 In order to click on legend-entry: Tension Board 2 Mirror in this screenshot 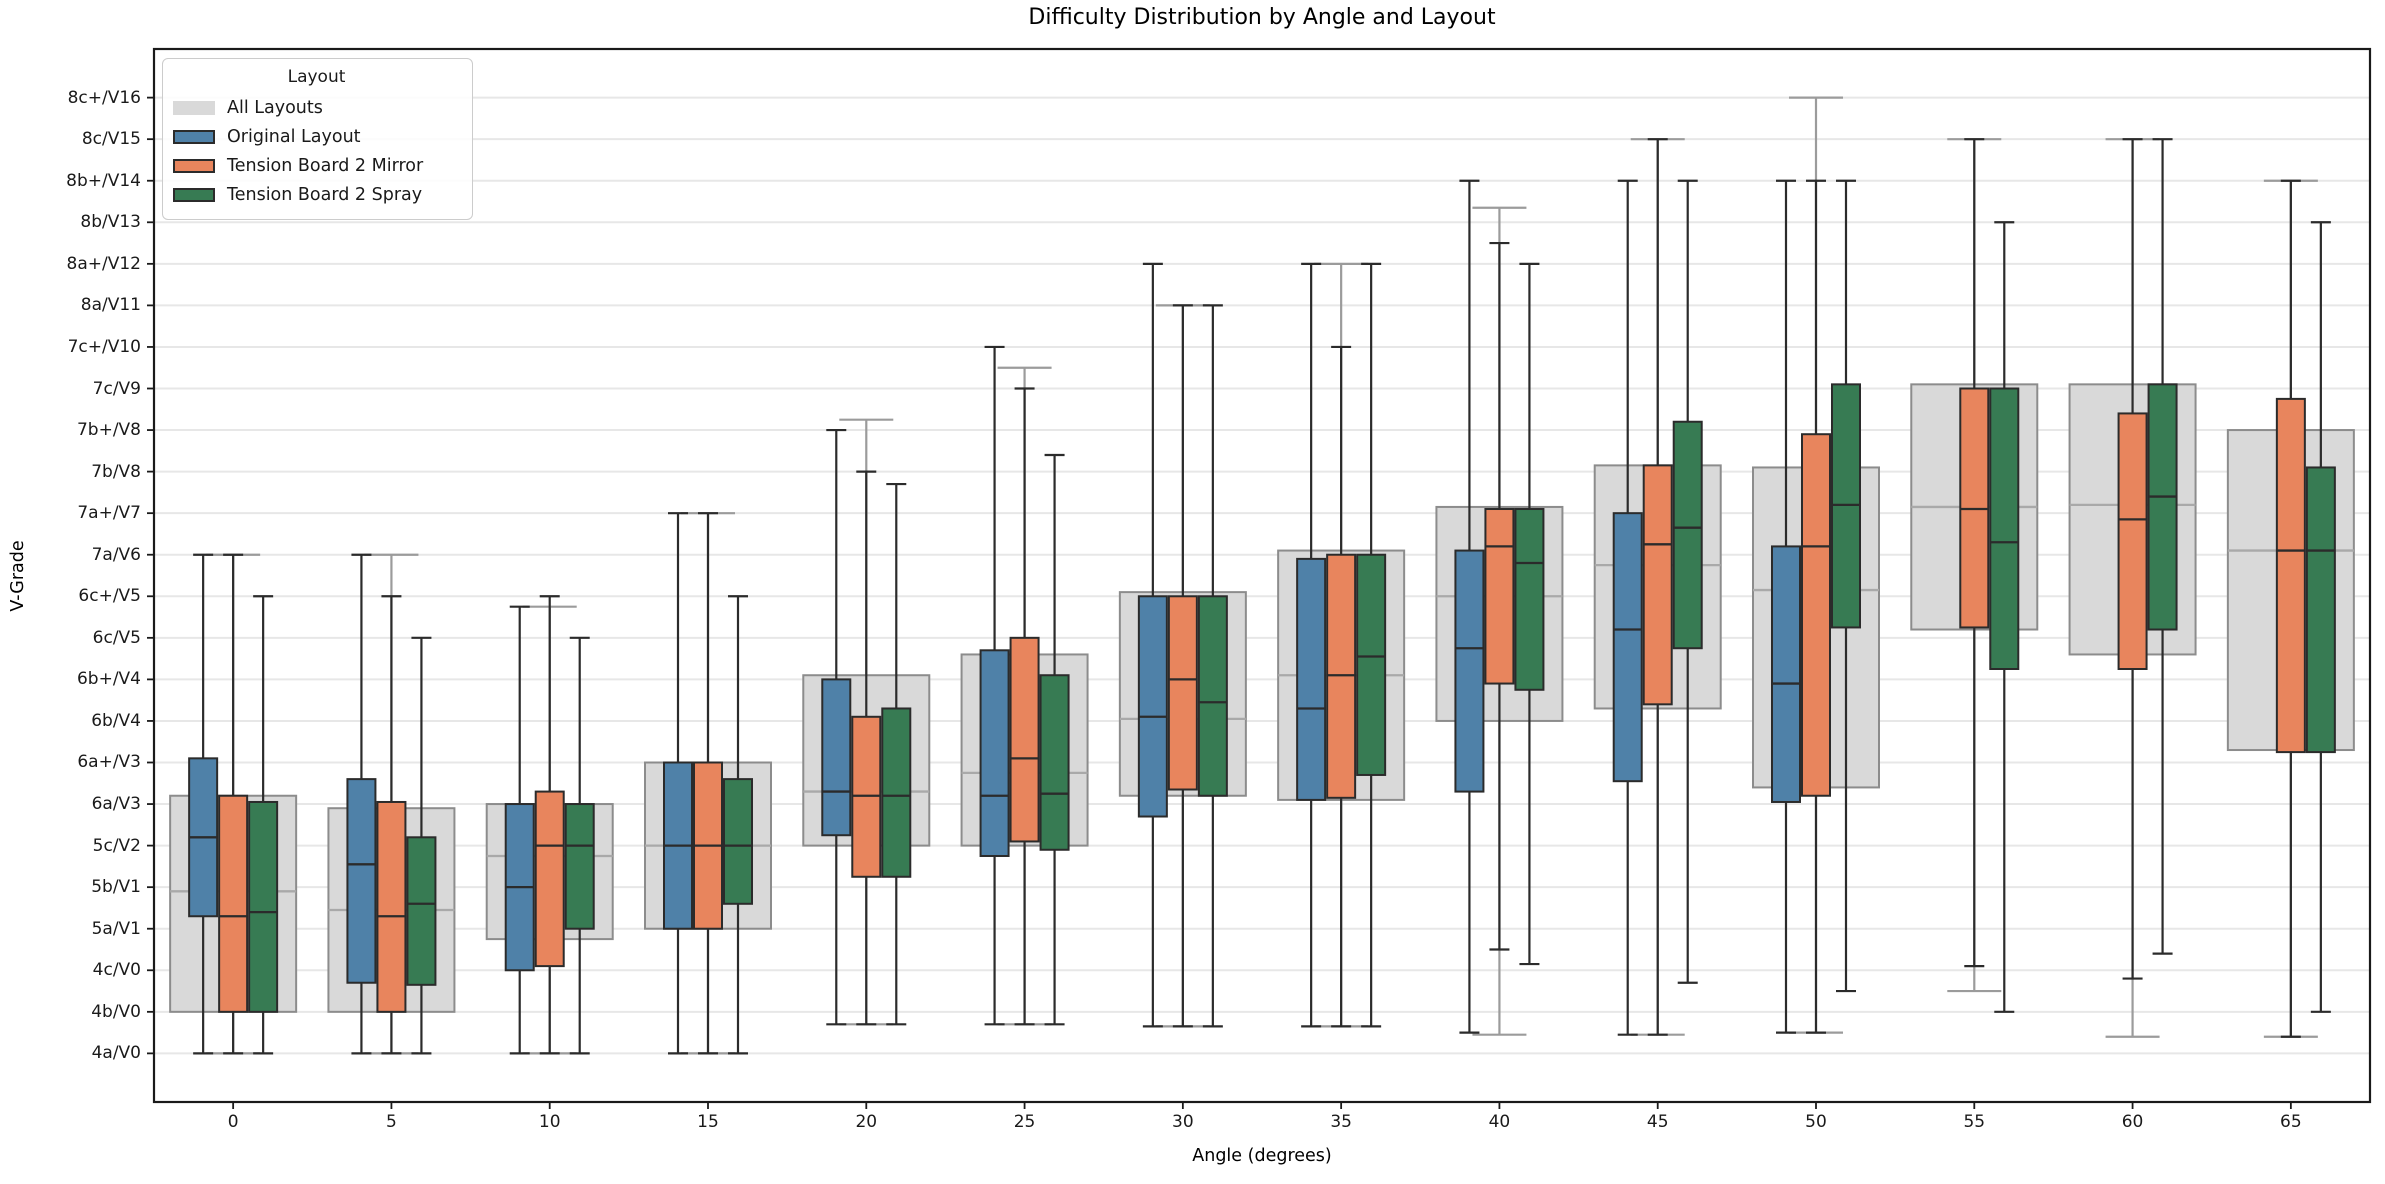, I will do `click(316, 165)`.